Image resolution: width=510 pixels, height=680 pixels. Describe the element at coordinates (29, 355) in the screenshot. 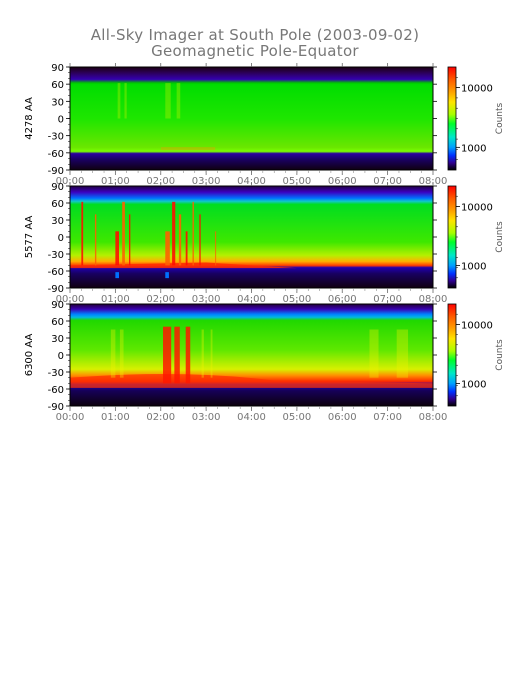

I see `y-axis-label: 6300 AA` at that location.